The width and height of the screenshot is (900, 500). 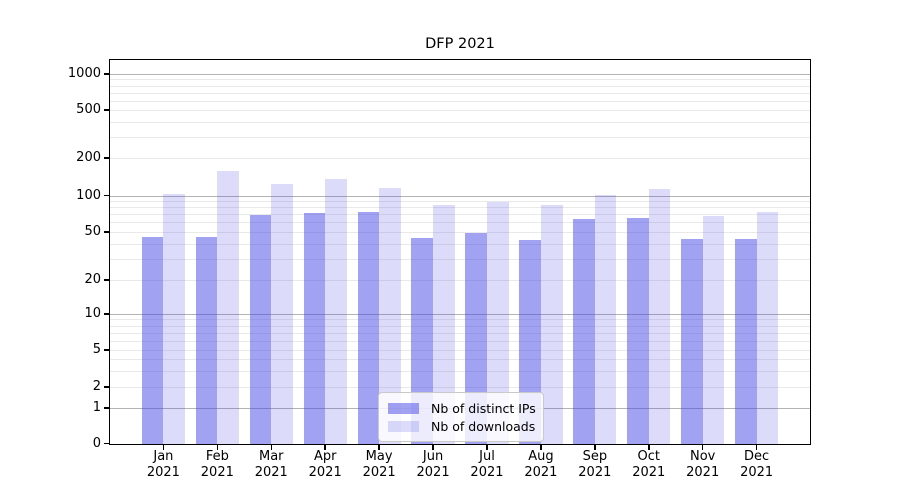 I want to click on chart-title: DFP 2021, so click(x=460, y=44).